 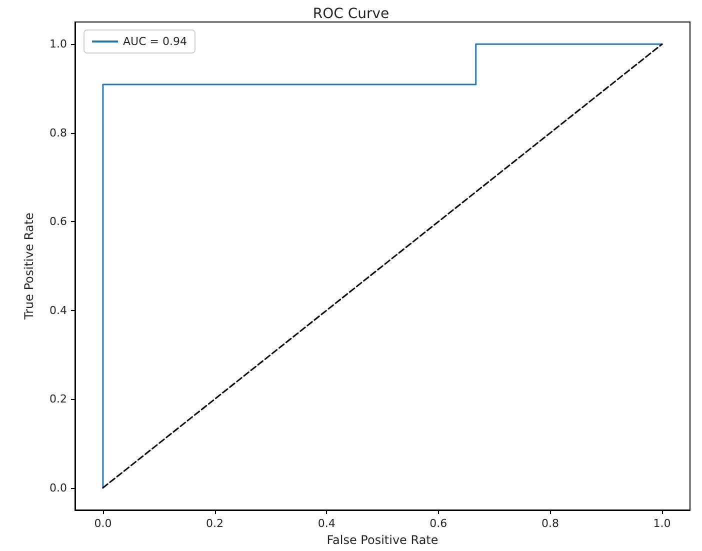 What do you see at coordinates (58, 44) in the screenshot?
I see `y-tick-label: 1.0` at bounding box center [58, 44].